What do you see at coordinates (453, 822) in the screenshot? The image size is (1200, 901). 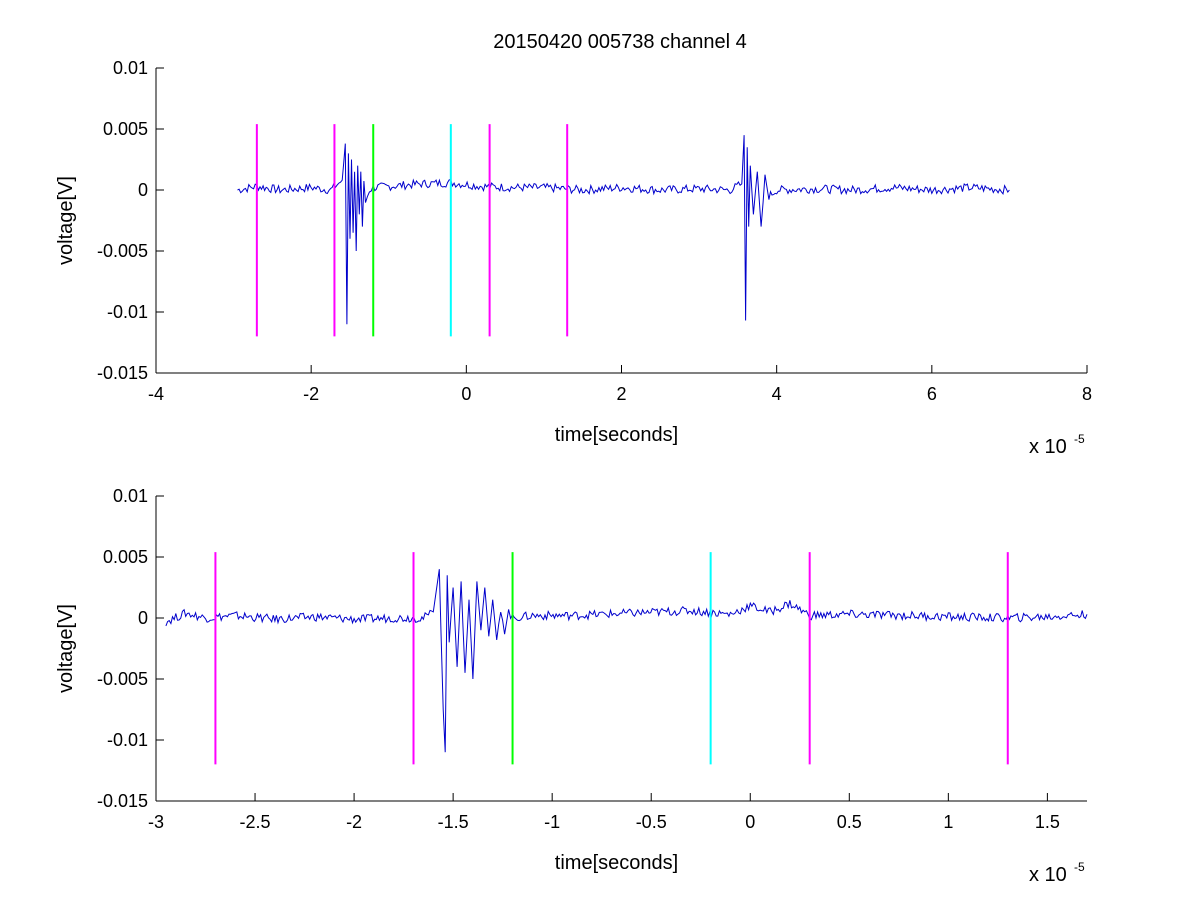 I see `x-tick-label: -1.5` at bounding box center [453, 822].